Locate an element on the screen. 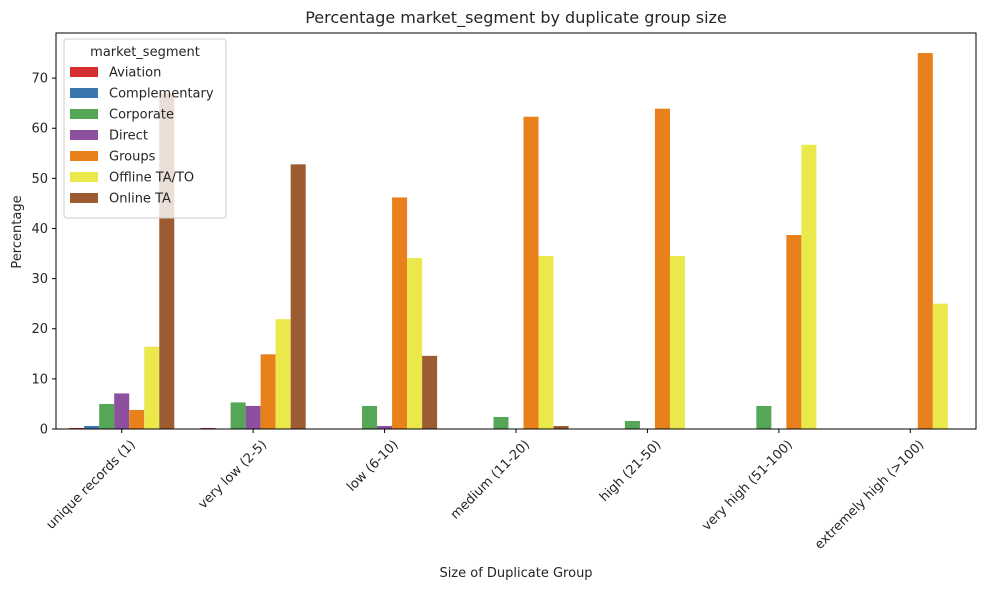 This screenshot has height=590, width=984. legend-entry: Corporate is located at coordinates (141, 115).